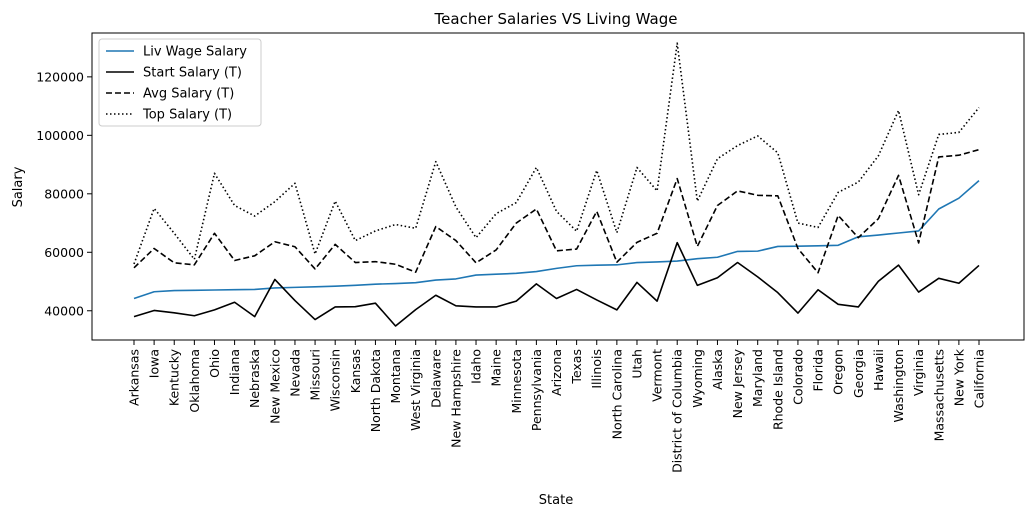 Image resolution: width=1031 pixels, height=517 pixels. Describe the element at coordinates (64, 310) in the screenshot. I see `y-tick-label: 40000` at that location.